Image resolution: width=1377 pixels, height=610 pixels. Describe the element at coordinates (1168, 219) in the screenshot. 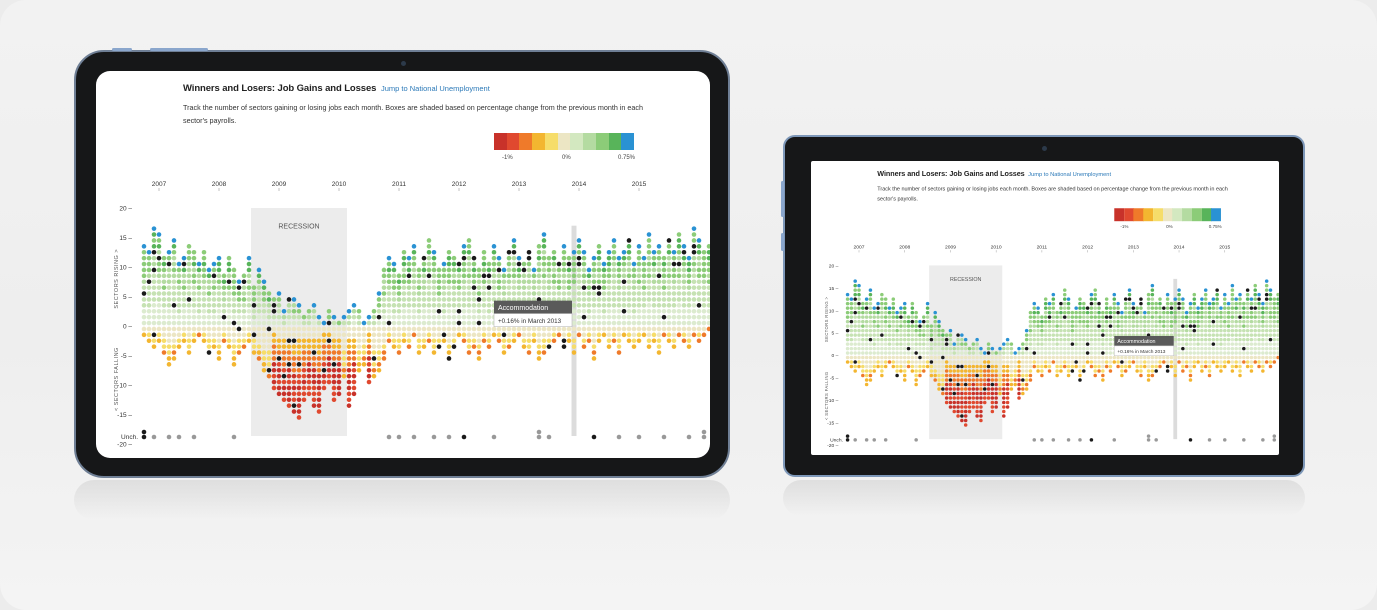

I see `color-legend: -1% 0% 0.75%` at that location.